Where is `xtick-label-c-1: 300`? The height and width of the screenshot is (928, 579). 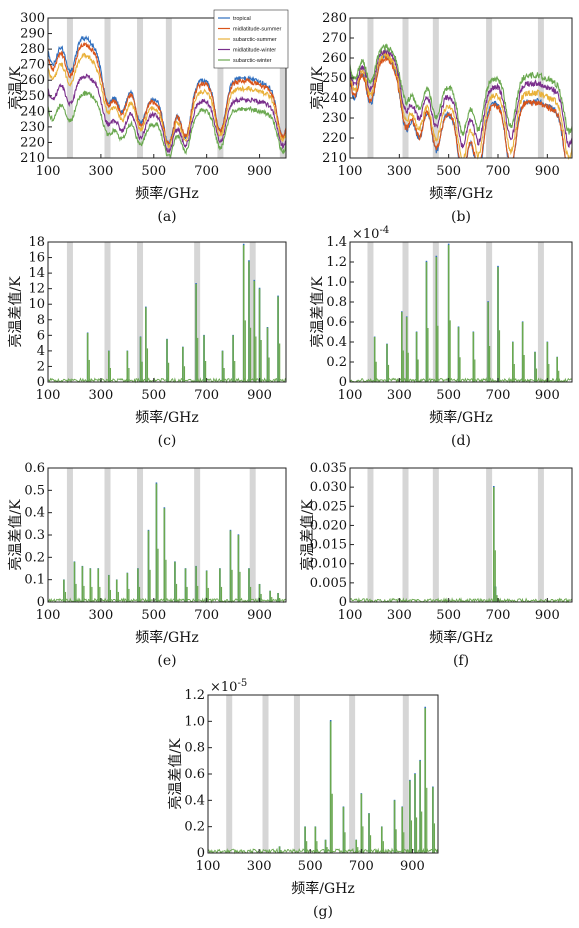 xtick-label-c-1: 300 is located at coordinates (100, 395).